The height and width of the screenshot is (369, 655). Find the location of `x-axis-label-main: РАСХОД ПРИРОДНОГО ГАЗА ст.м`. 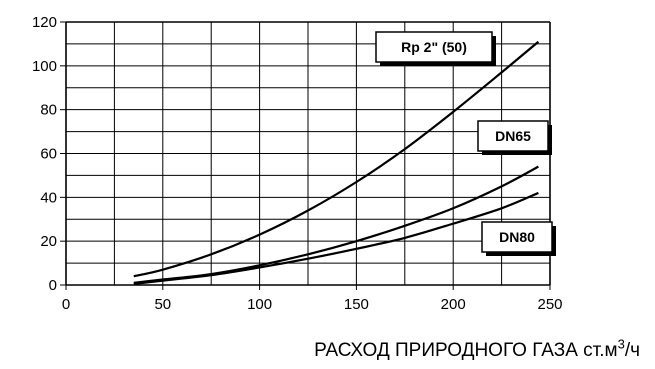

x-axis-label-main: РАСХОД ПРИРОДНОГО ГАЗА ст.м is located at coordinates (466, 350).